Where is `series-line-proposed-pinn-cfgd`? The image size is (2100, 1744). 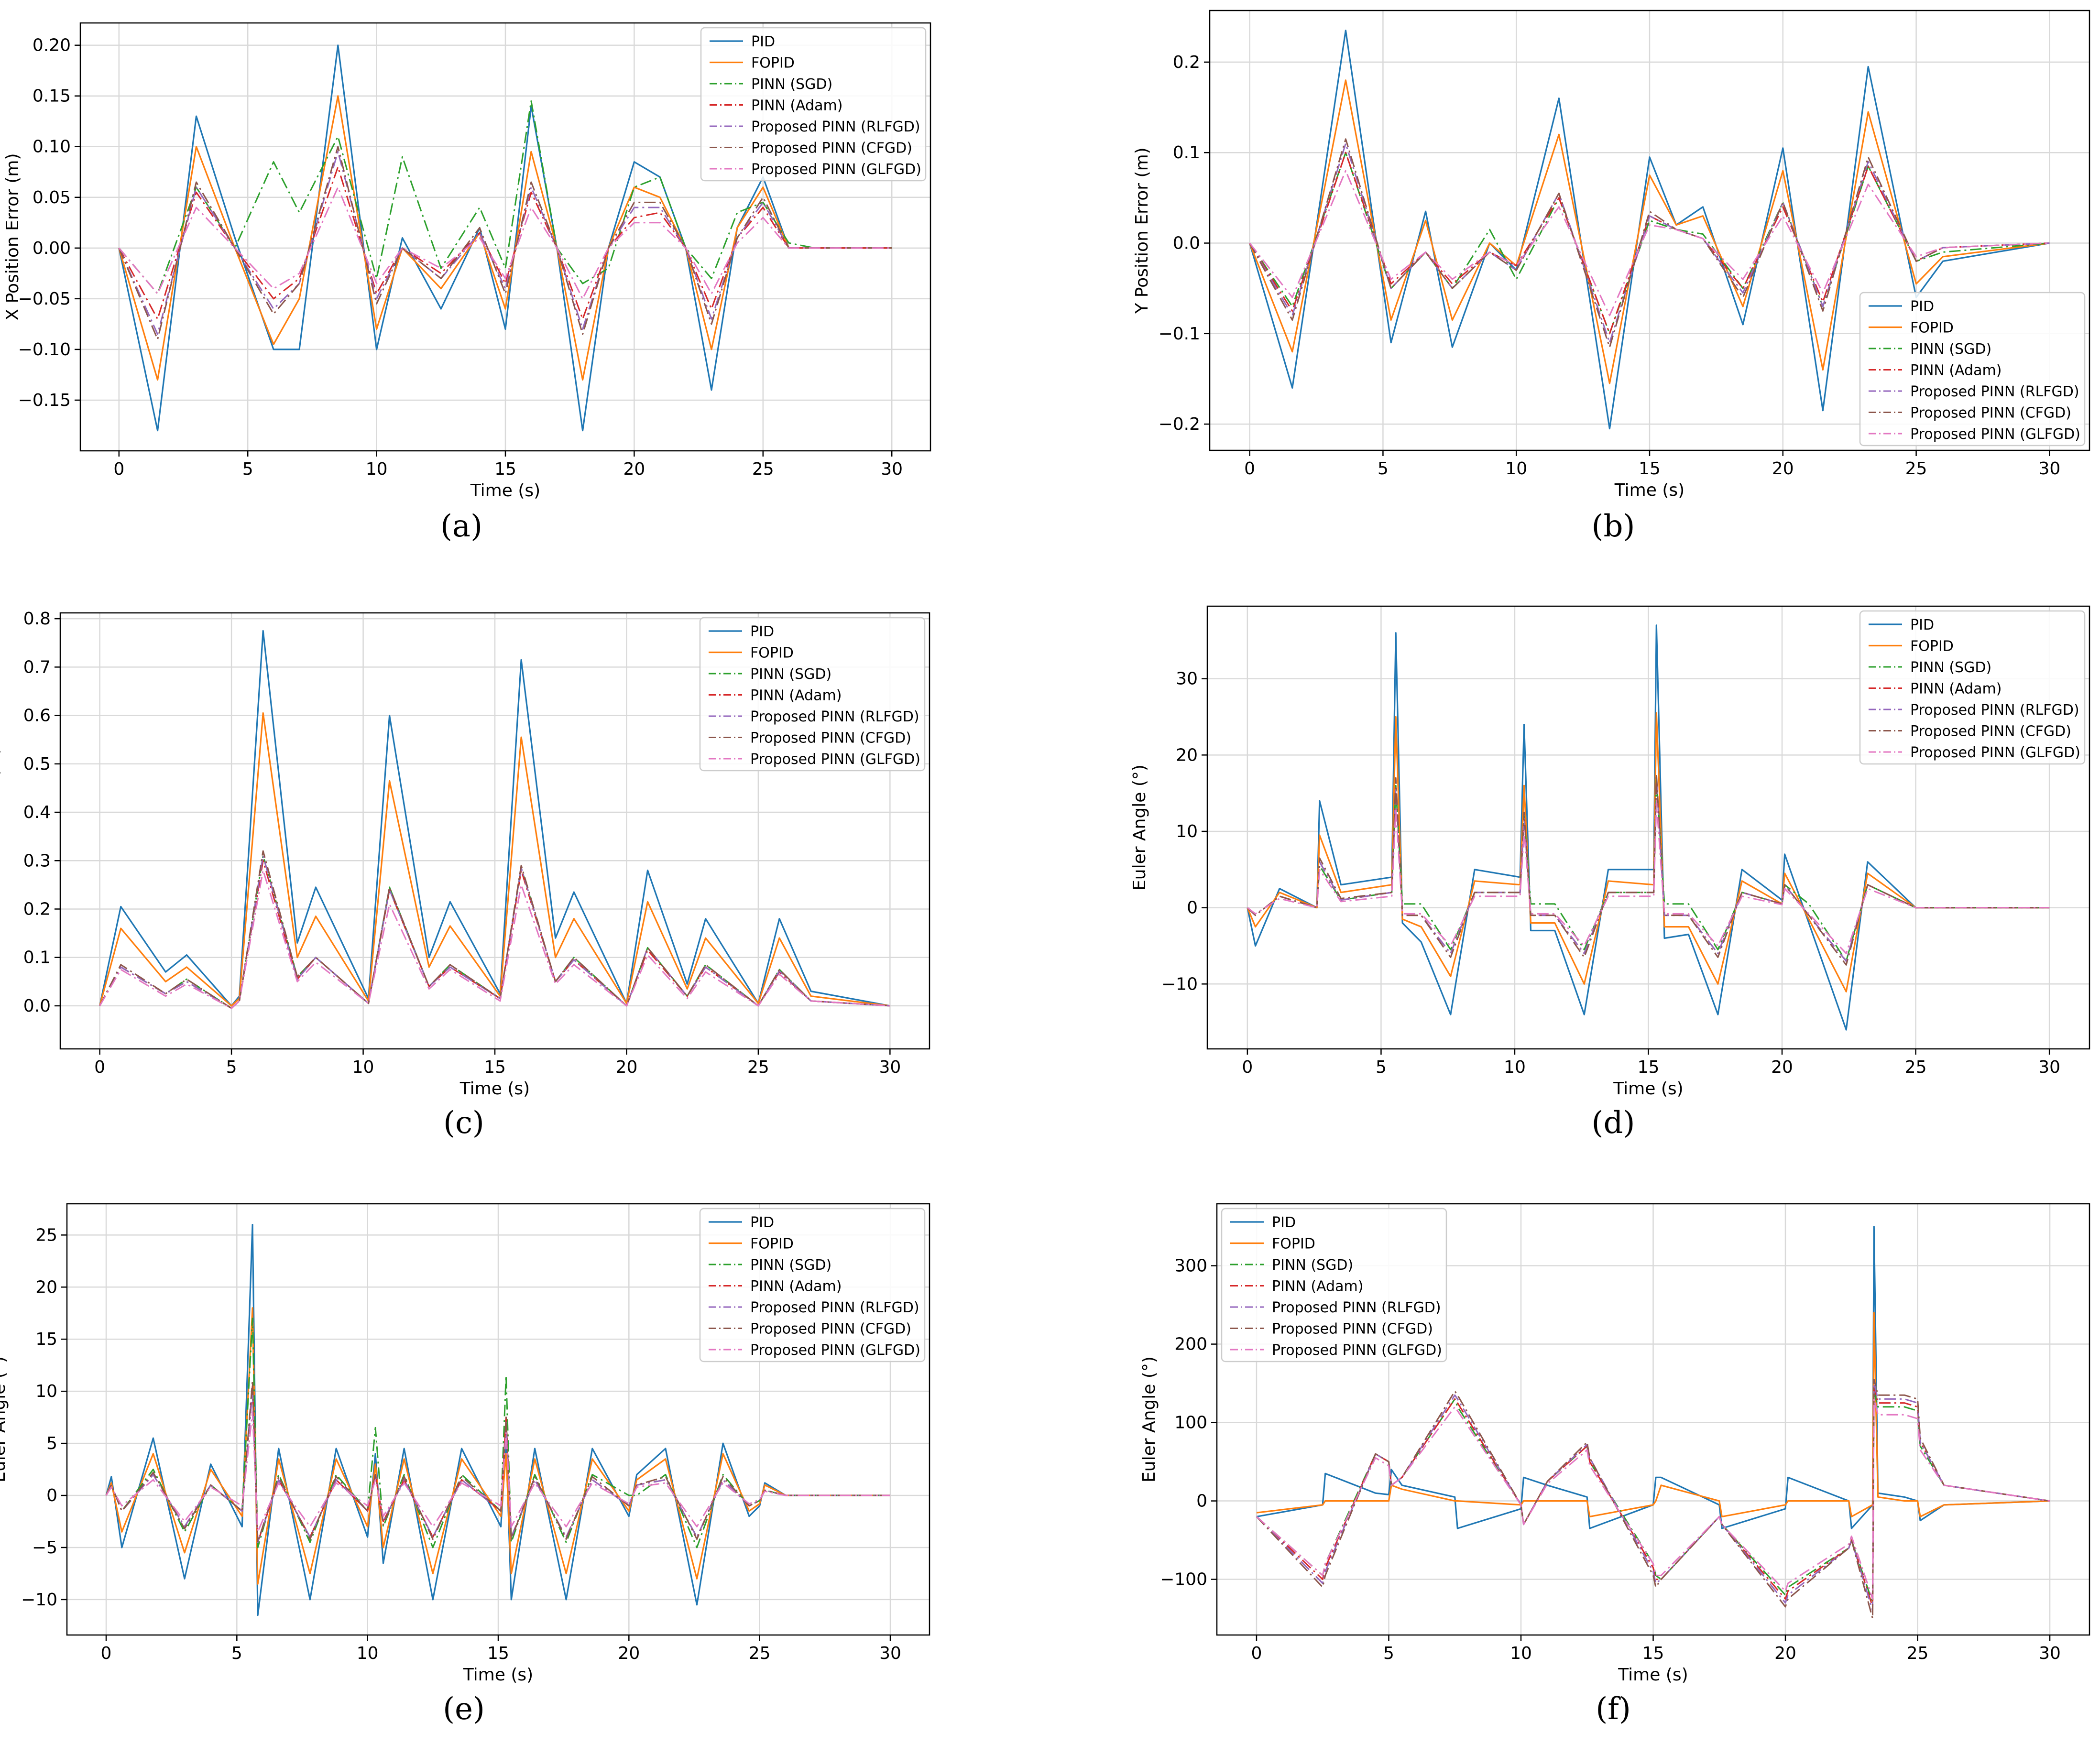
series-line-proposed-pinn-cfgd is located at coordinates (1648, 869).